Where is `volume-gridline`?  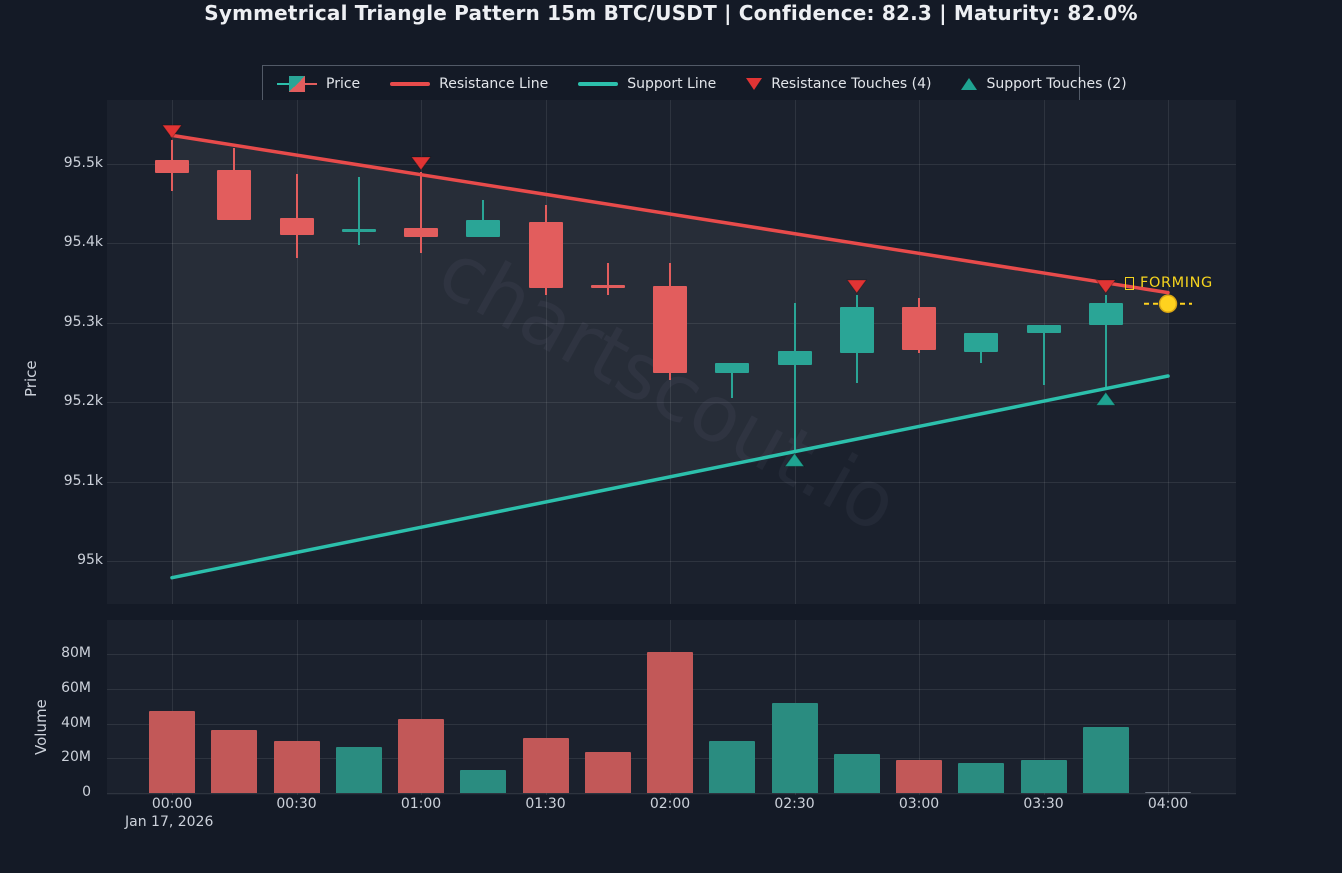
volume-gridline is located at coordinates (671, 793).